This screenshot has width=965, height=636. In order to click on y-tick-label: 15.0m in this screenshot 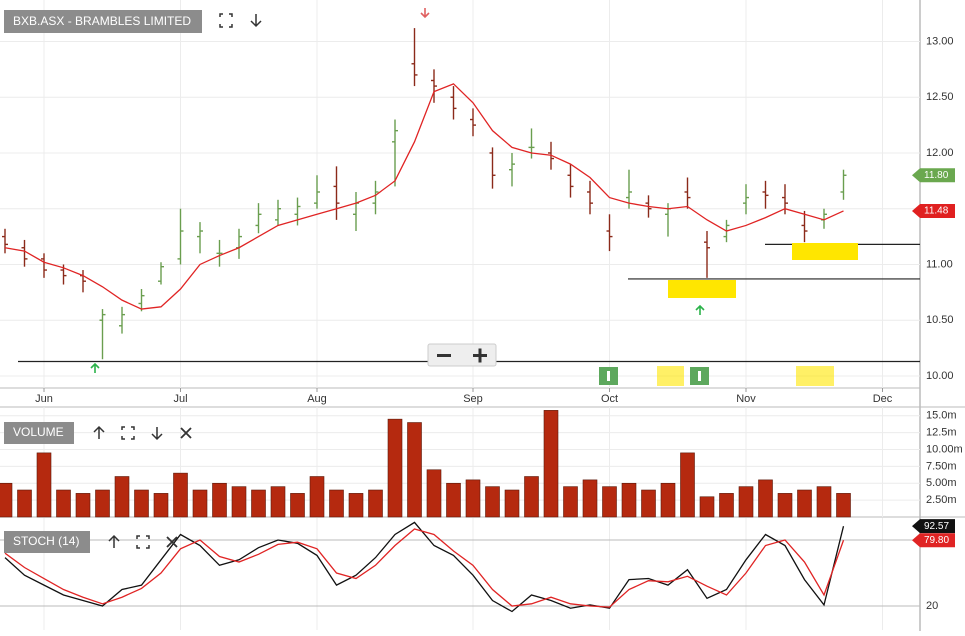, I will do `click(941, 416)`.